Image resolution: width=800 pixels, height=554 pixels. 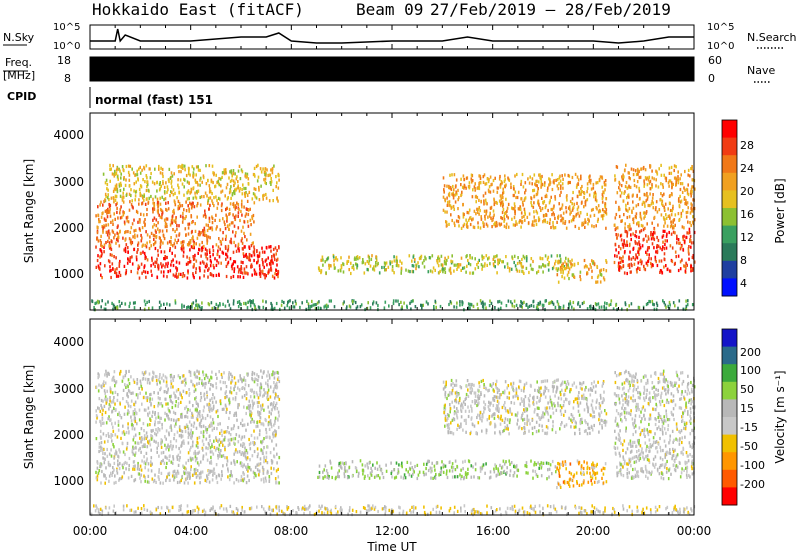 What do you see at coordinates (18, 62) in the screenshot?
I see `freq-label: Freq.` at bounding box center [18, 62].